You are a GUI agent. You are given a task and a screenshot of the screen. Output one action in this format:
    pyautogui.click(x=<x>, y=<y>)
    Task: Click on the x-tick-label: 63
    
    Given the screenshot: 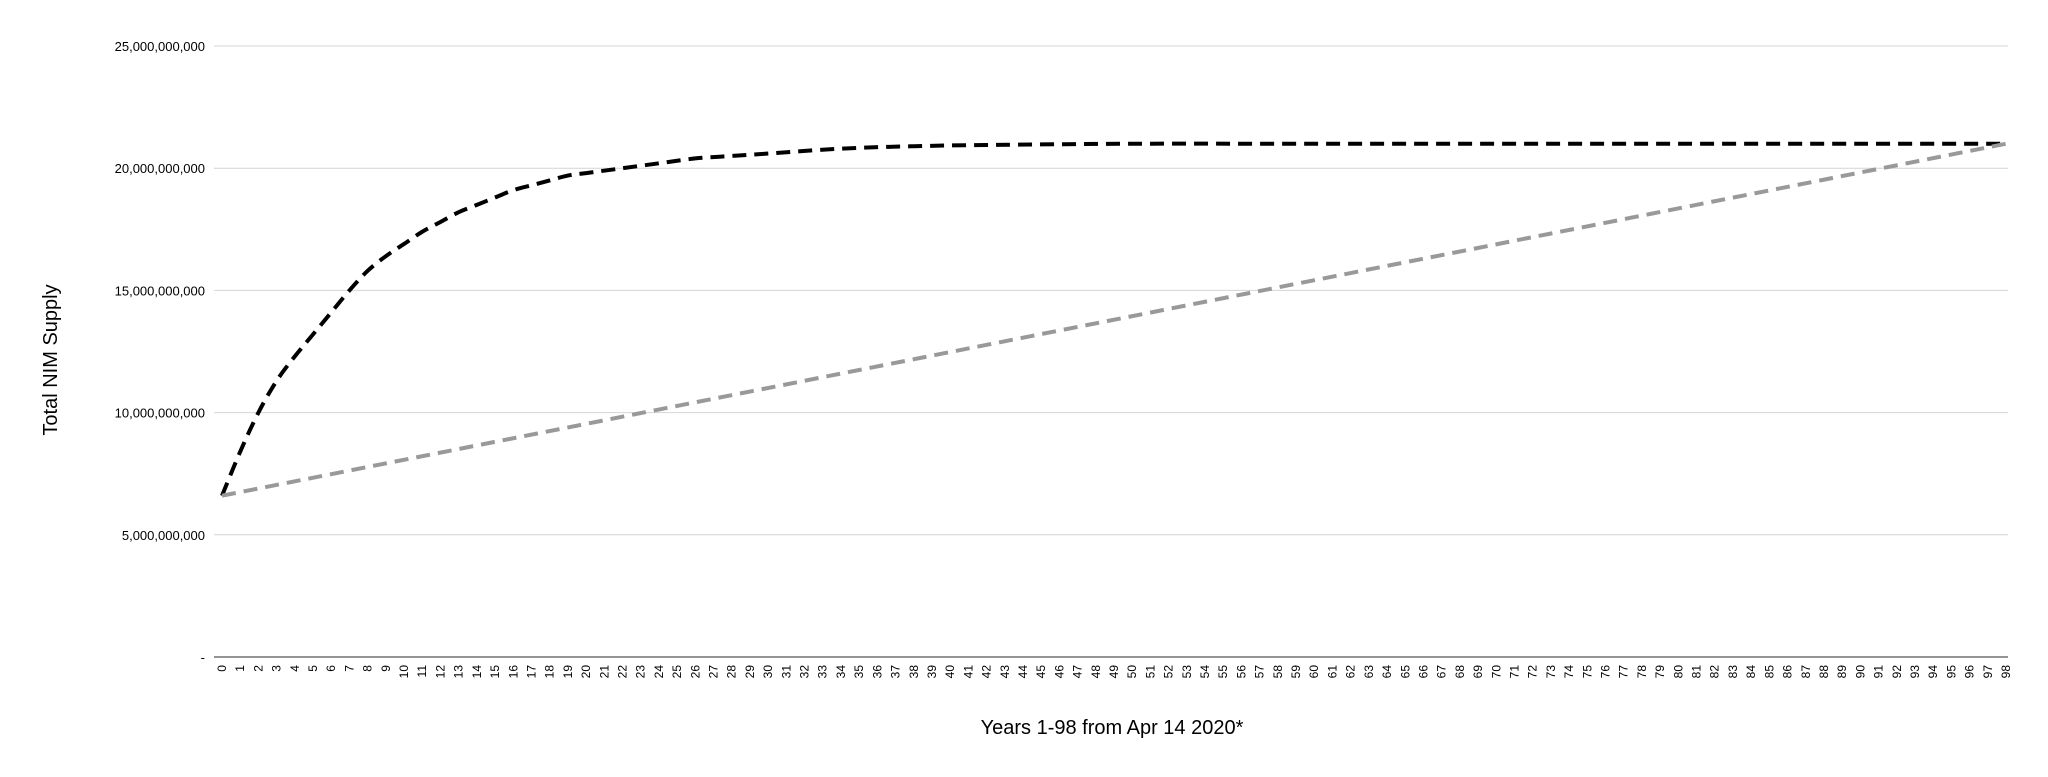 What is the action you would take?
    pyautogui.click(x=1369, y=672)
    